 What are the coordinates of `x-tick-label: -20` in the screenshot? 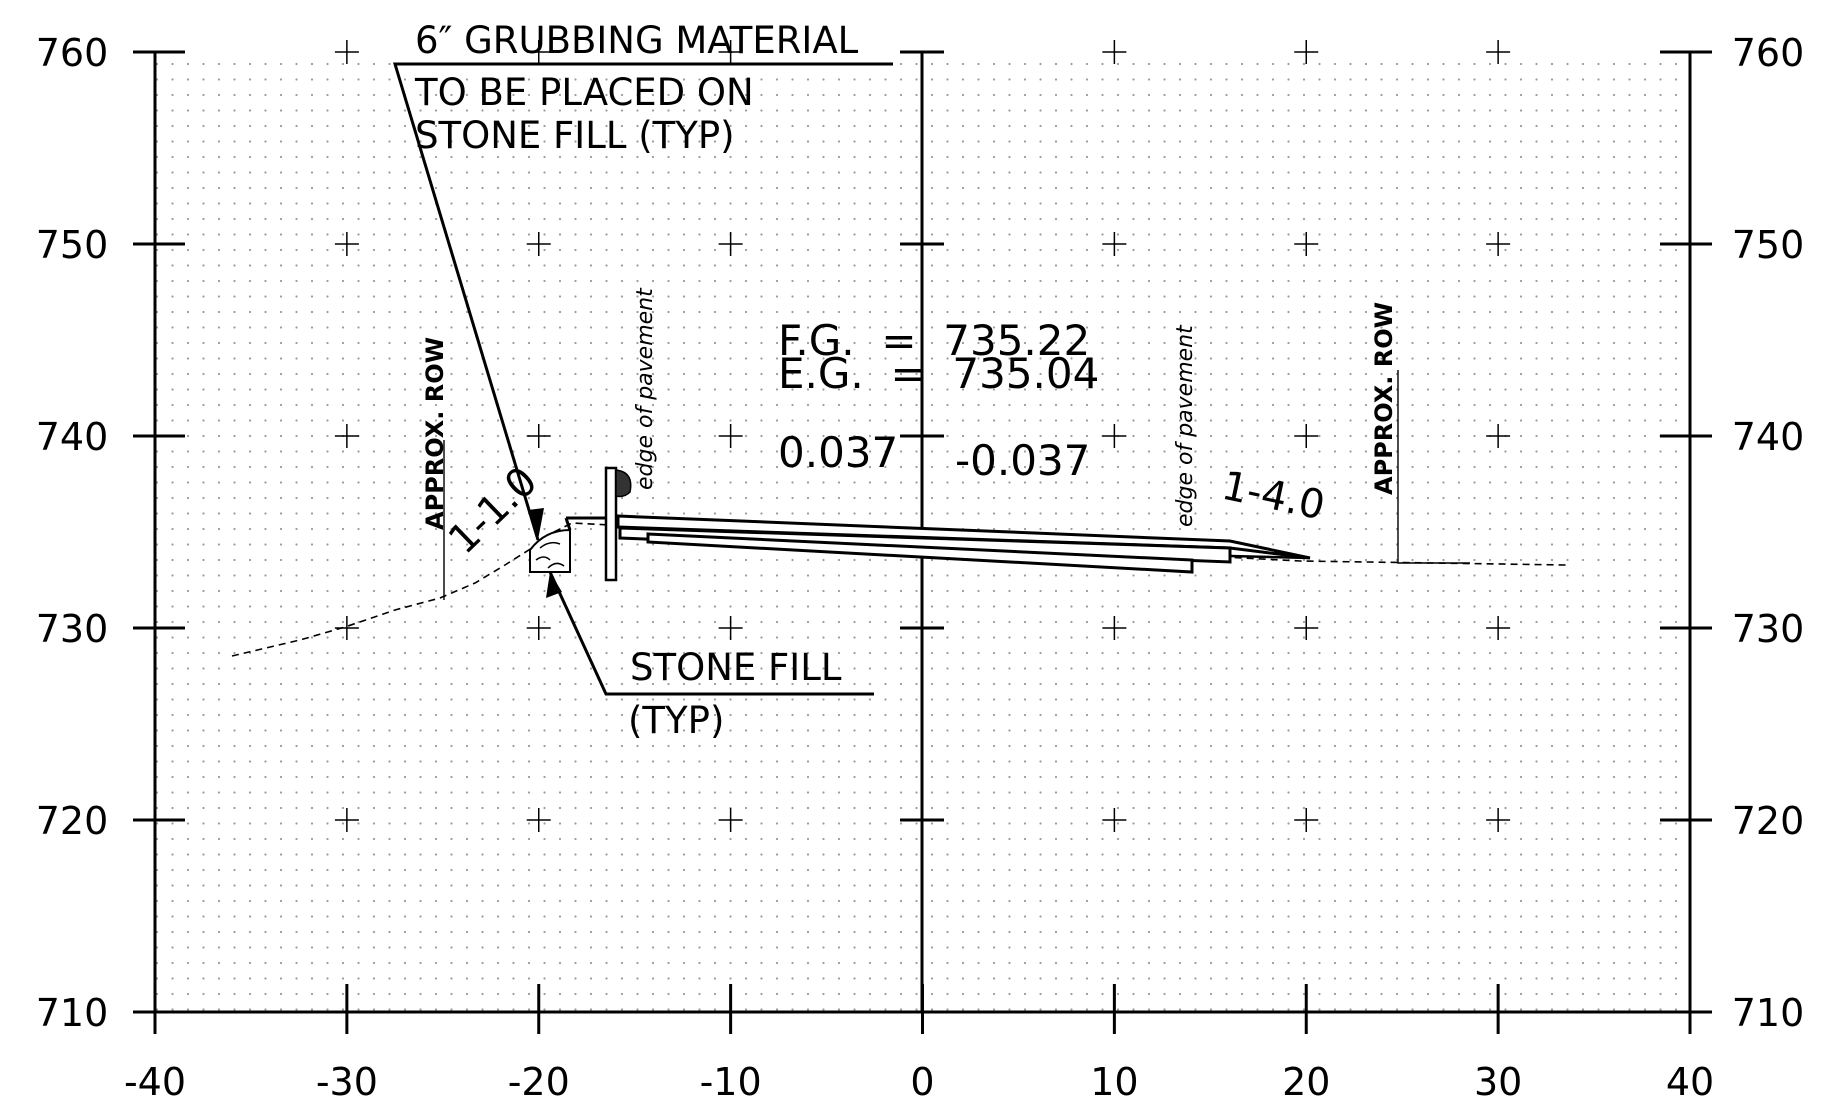 It's located at (539, 1082).